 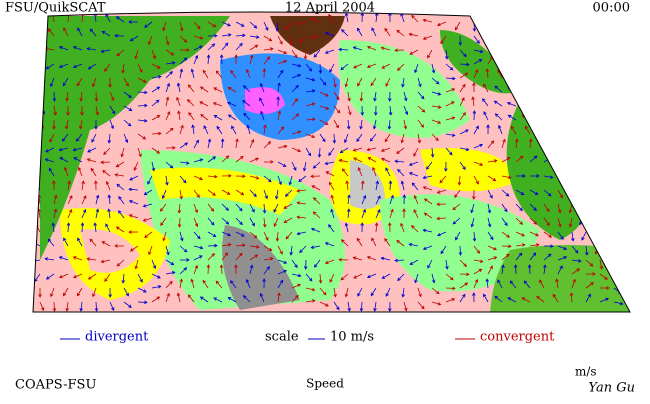 What do you see at coordinates (330, 8) in the screenshot?
I see `date: 12 April 2004` at bounding box center [330, 8].